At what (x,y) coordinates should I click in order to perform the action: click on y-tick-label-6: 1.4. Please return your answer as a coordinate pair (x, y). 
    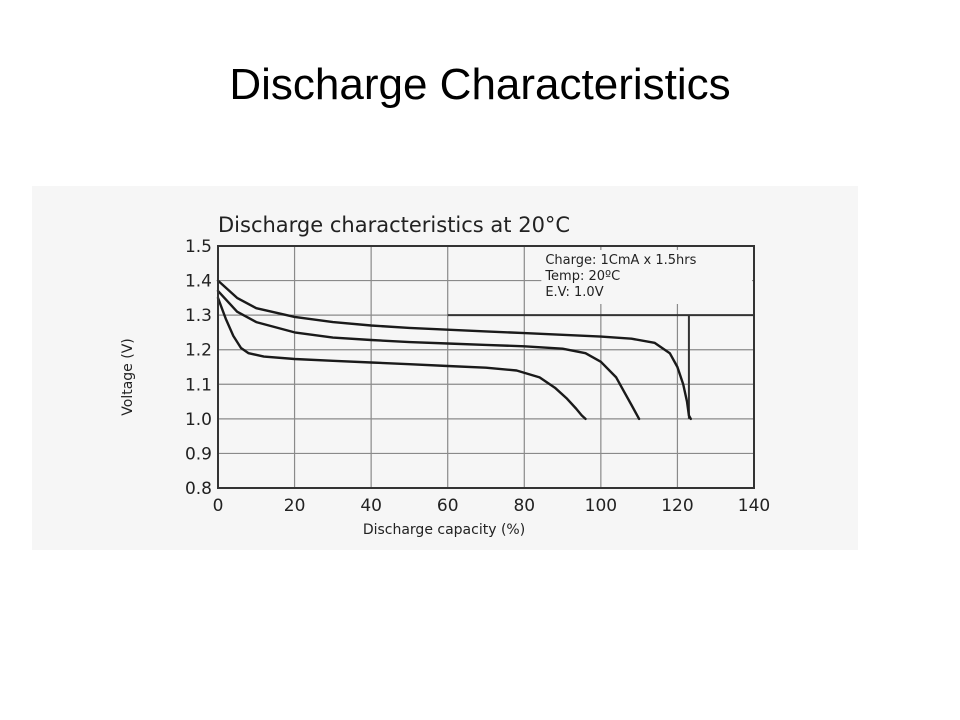
    Looking at the image, I should click on (198, 282).